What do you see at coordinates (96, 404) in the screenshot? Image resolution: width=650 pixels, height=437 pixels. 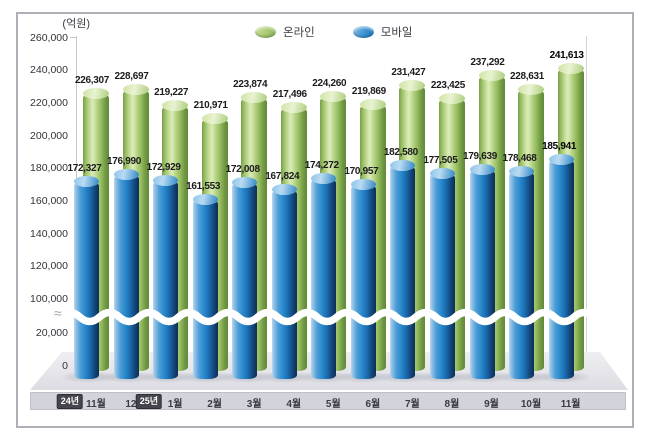 I see `month-label: 11월` at bounding box center [96, 404].